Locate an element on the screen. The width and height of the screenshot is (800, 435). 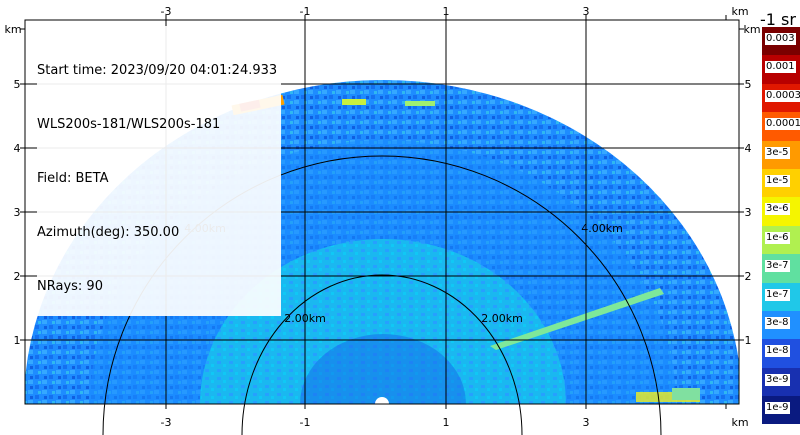
field-text: Field: BETA is located at coordinates (73, 178).